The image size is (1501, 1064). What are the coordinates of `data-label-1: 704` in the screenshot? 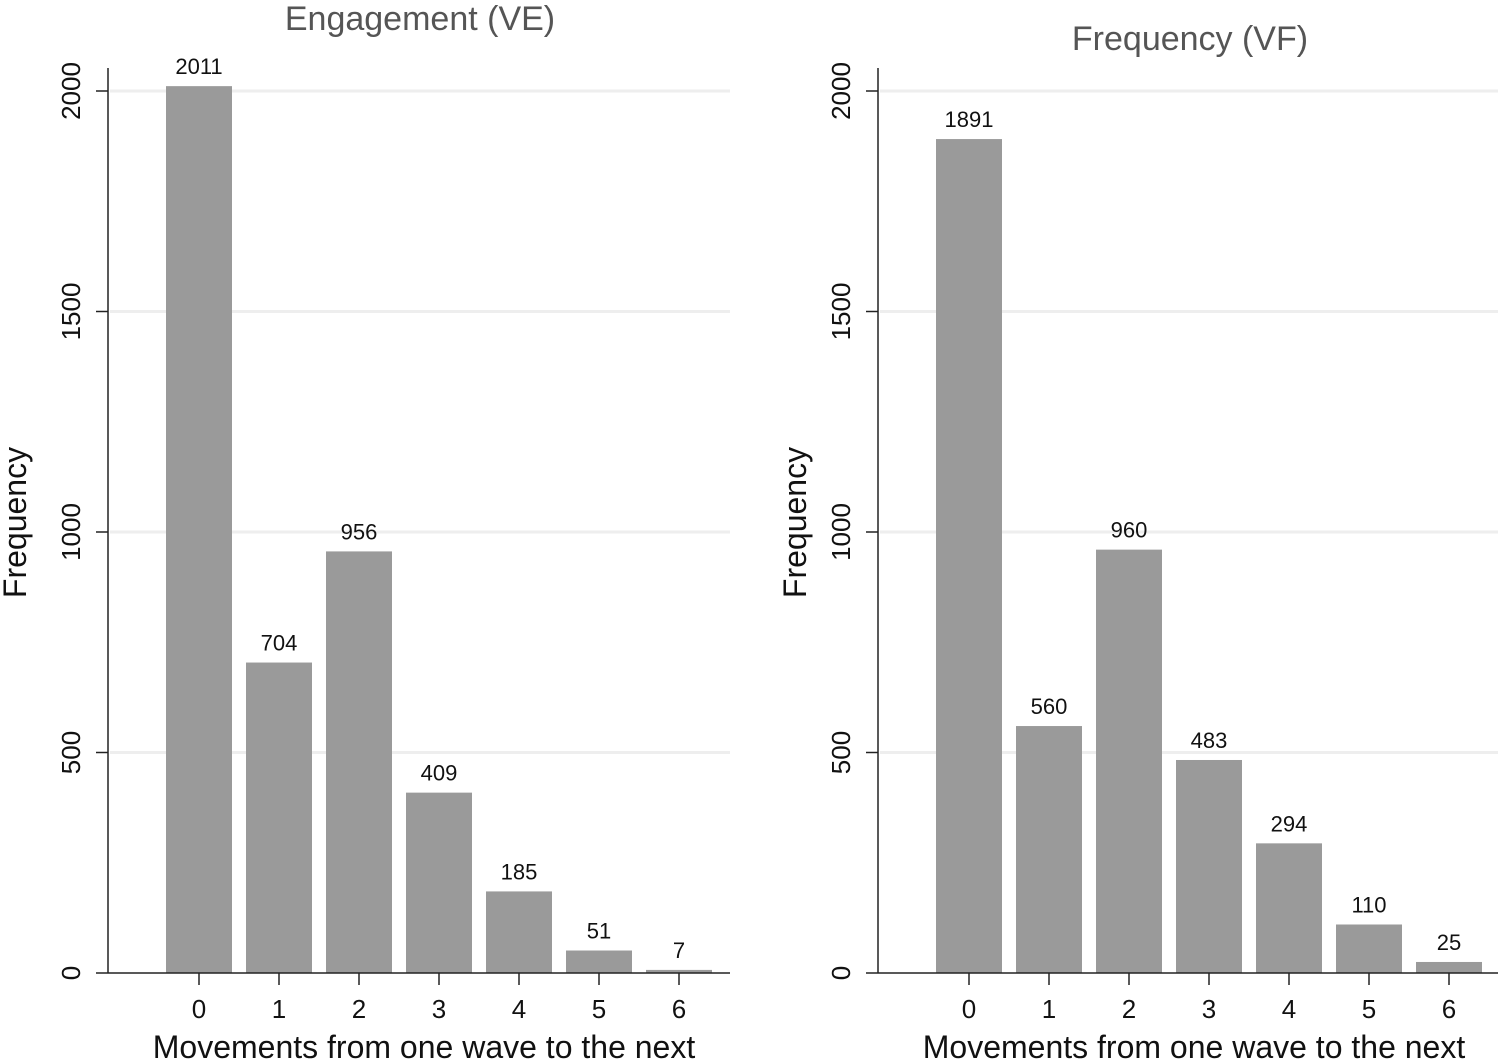 It's located at (279, 643).